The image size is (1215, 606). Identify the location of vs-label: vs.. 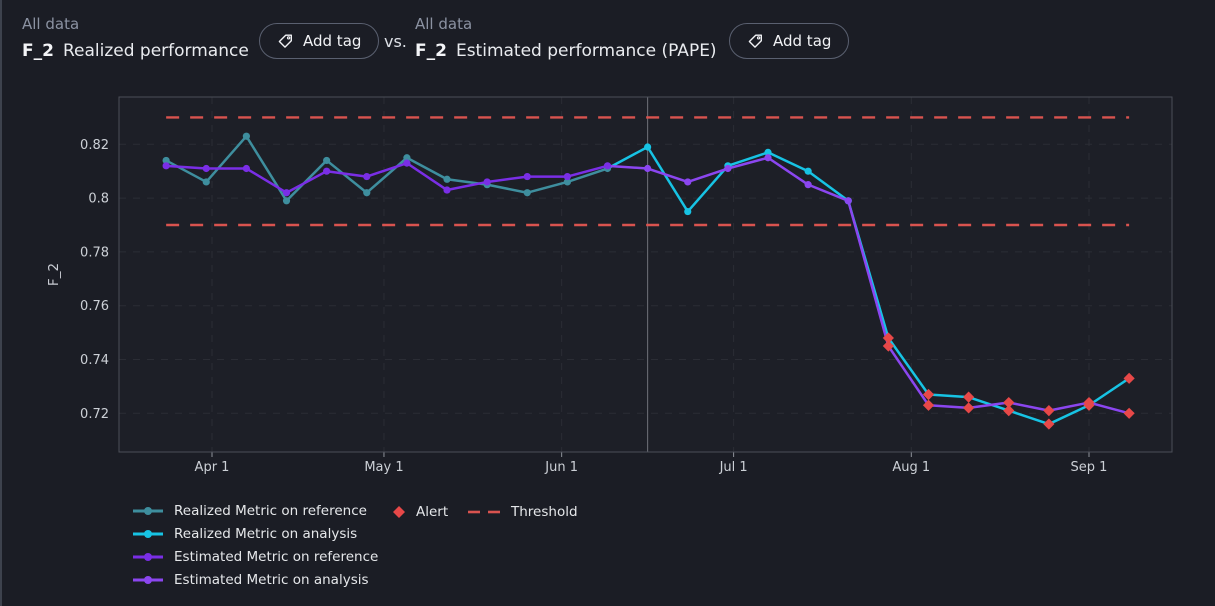
(395, 41).